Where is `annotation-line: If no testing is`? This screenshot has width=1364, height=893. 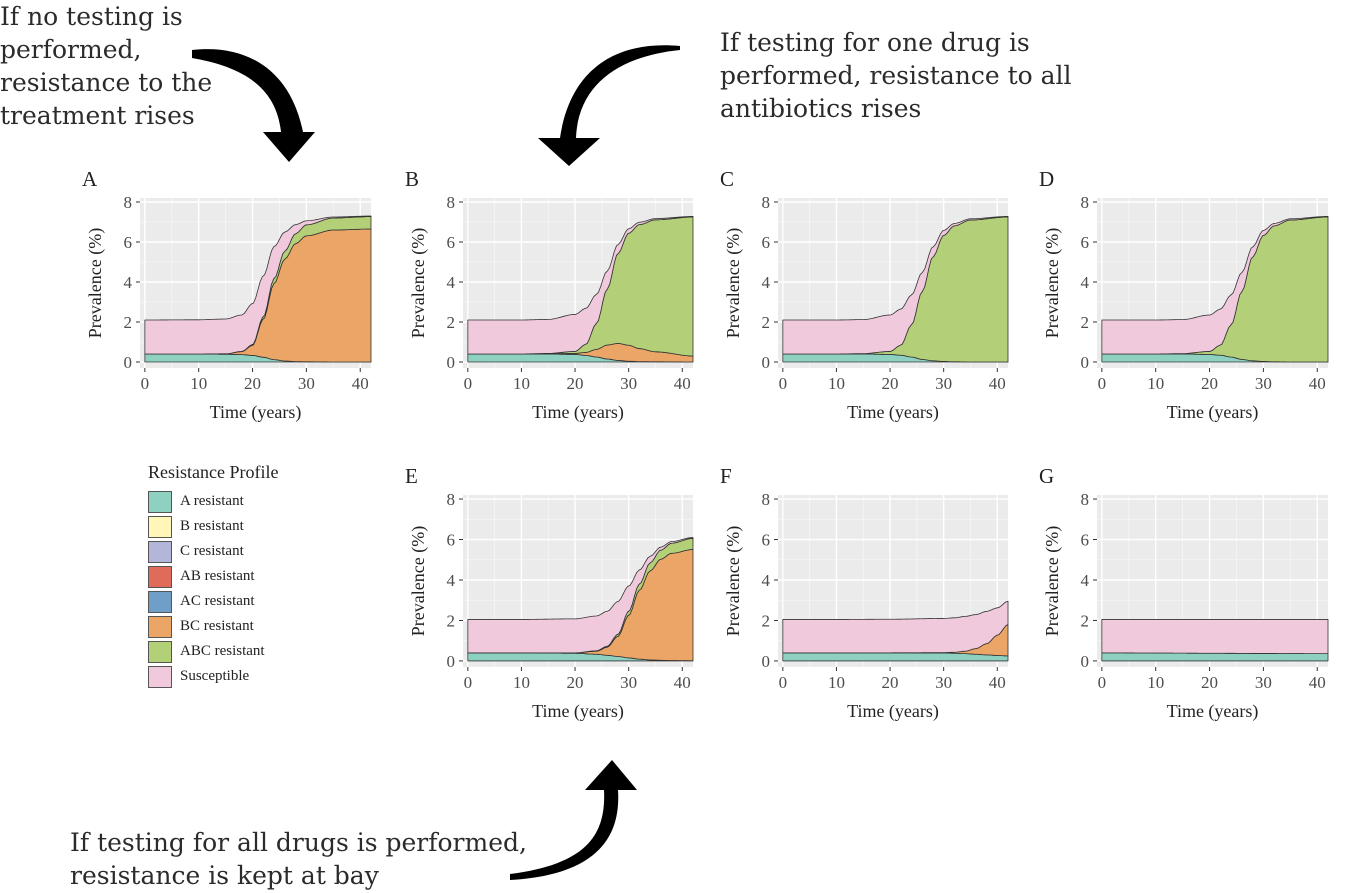 annotation-line: If no testing is is located at coordinates (91, 16).